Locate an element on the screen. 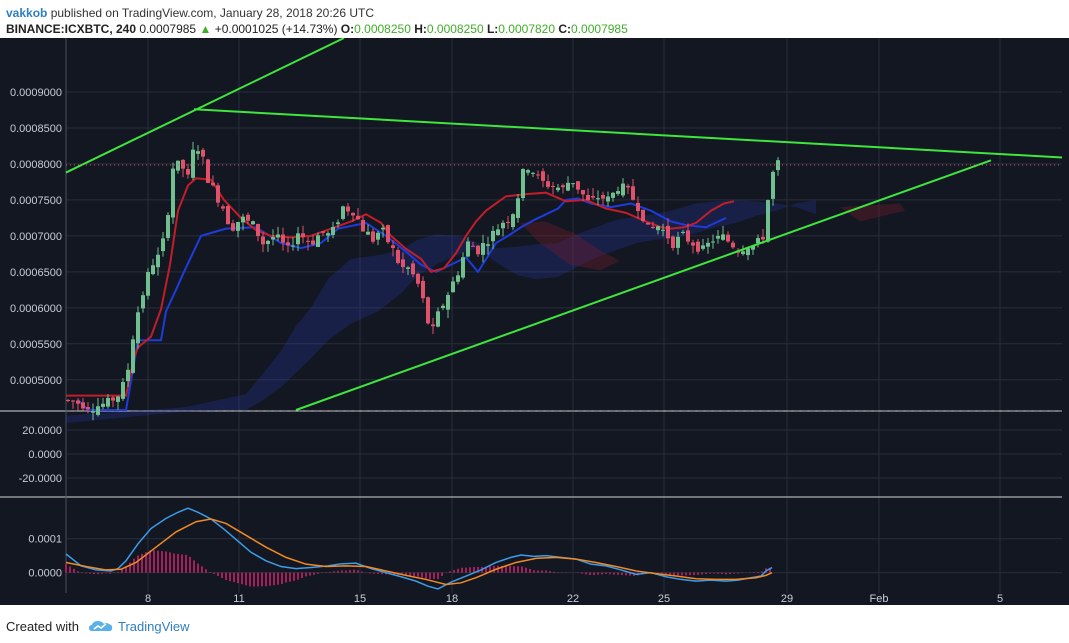  created-with-text: Created with is located at coordinates (42, 626).